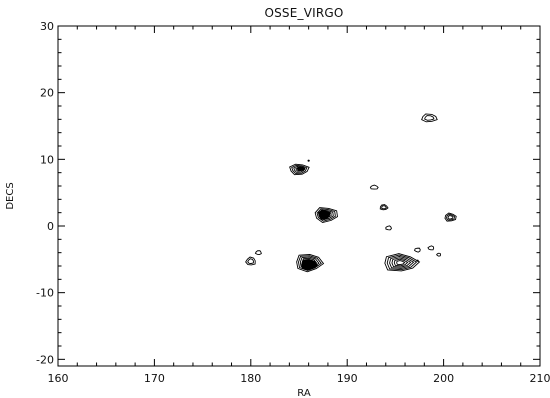 The height and width of the screenshot is (398, 550). Describe the element at coordinates (45, 293) in the screenshot. I see `y-tick-label: -10` at that location.